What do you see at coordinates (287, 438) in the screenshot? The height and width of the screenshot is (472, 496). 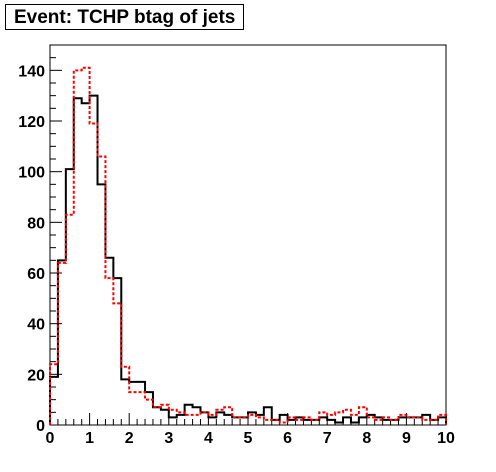 I see `x-tick-label: 6` at bounding box center [287, 438].